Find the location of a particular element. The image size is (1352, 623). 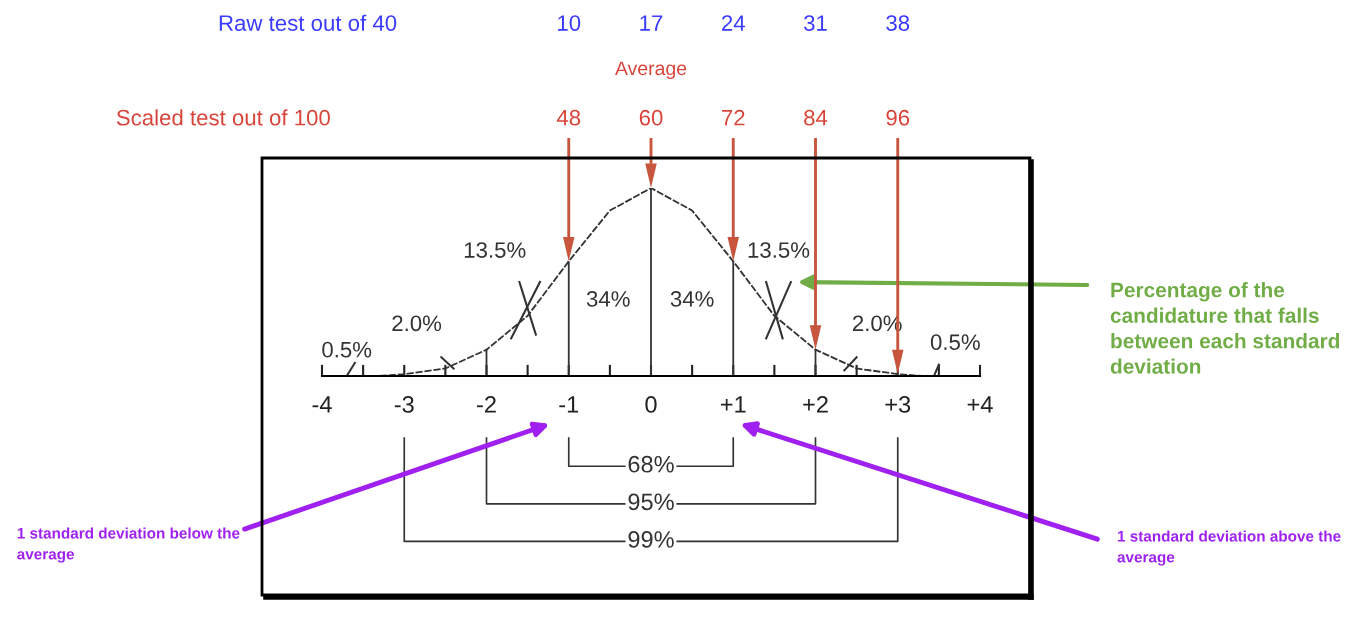

text: Percentage of the candidature that falls between each standard deviation is located at coordinates (1225, 328).